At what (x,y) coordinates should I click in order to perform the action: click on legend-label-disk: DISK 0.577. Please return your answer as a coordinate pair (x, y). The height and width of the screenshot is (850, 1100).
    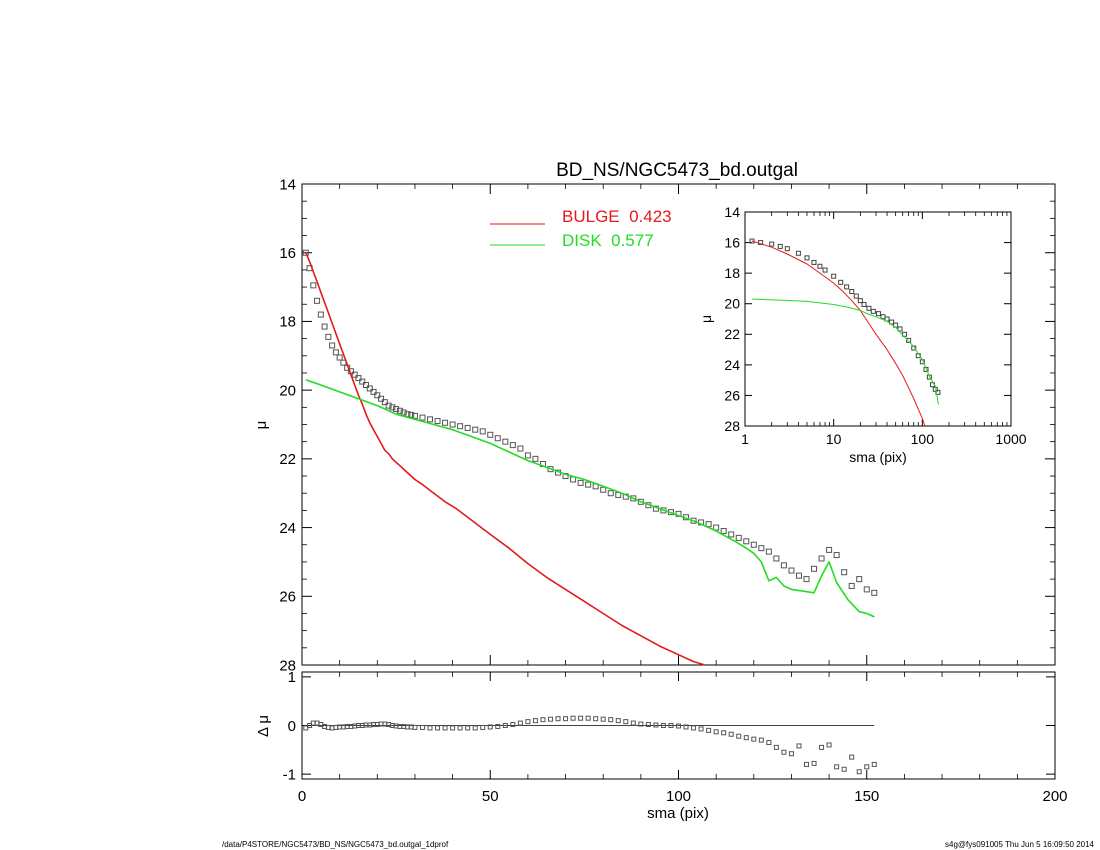
    Looking at the image, I should click on (608, 240).